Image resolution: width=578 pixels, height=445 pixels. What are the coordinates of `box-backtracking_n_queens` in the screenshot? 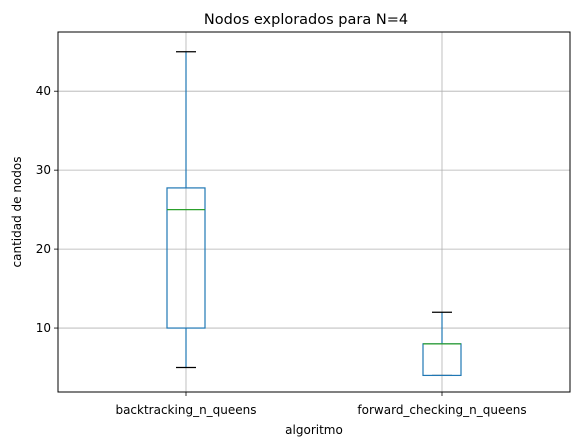 It's located at (186, 210).